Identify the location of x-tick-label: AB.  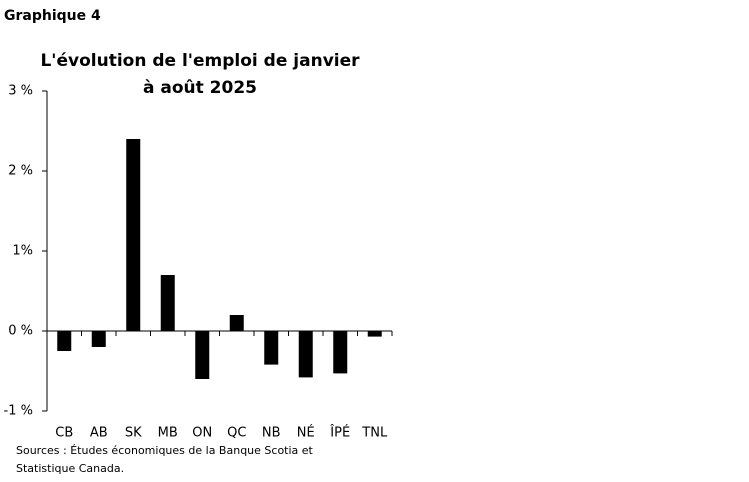
(99, 433).